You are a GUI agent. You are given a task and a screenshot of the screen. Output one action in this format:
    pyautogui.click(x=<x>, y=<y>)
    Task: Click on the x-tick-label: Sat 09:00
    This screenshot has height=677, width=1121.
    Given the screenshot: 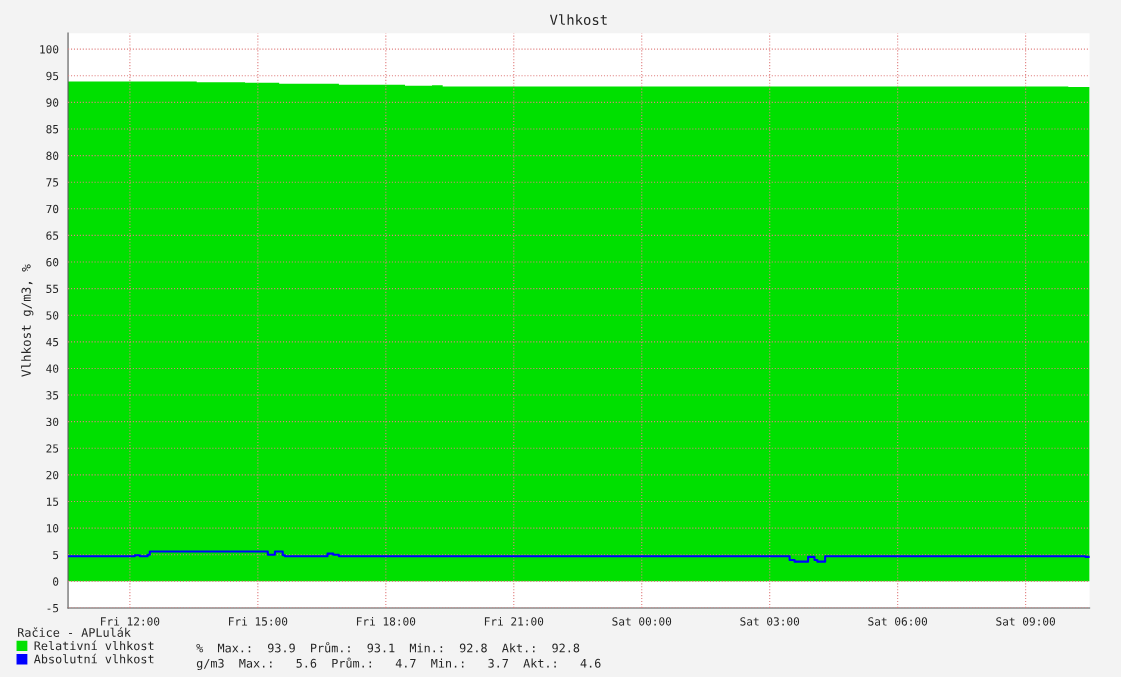 What is the action you would take?
    pyautogui.click(x=1026, y=621)
    